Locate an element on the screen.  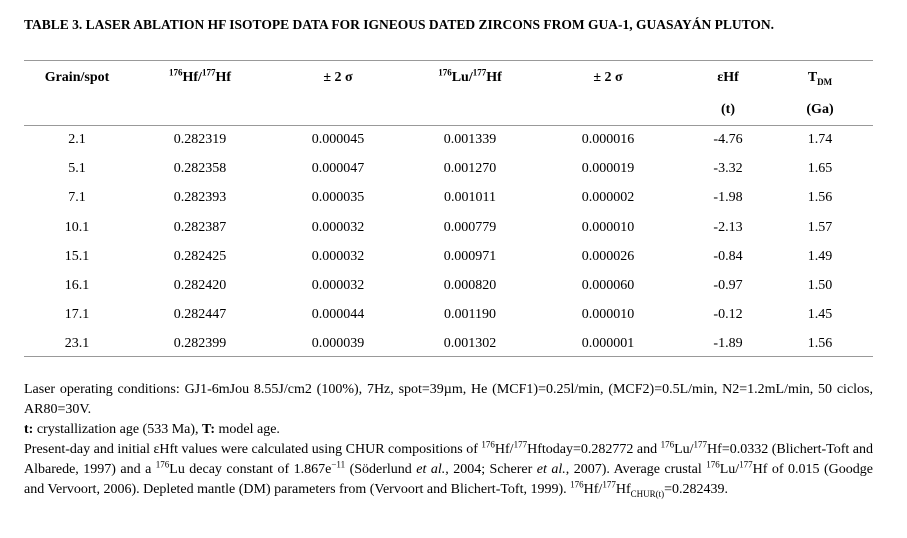
column-unit: (Ga) is located at coordinates (820, 109).